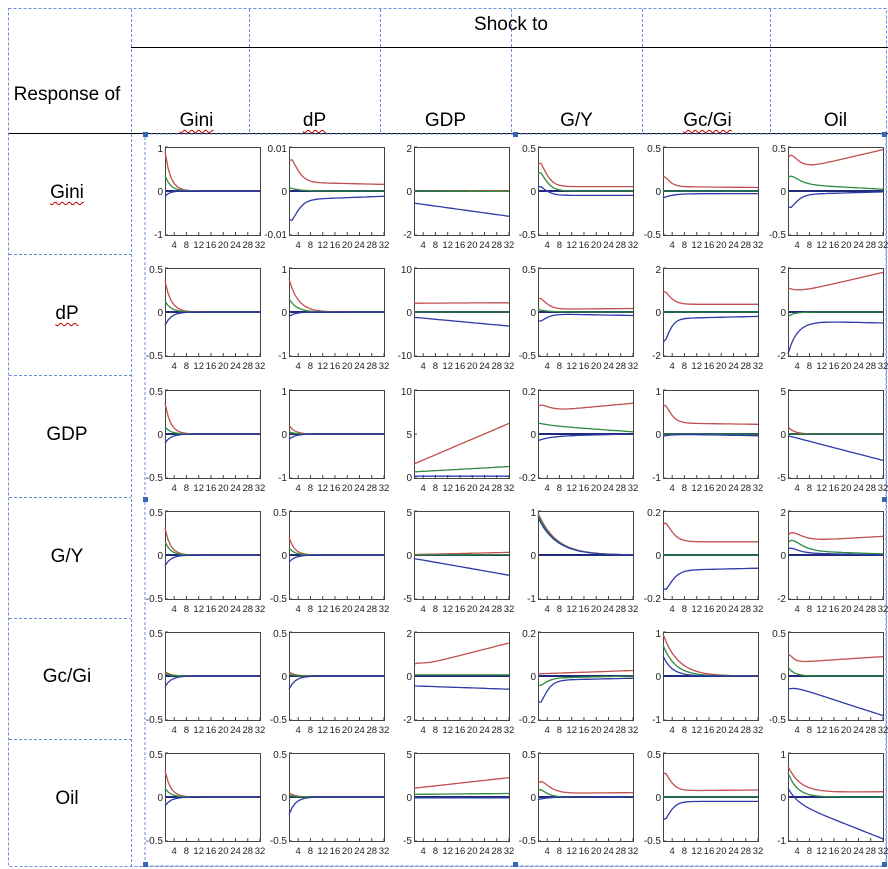 This screenshot has height=869, width=888. What do you see at coordinates (707, 120) in the screenshot?
I see `column-header-gcgi: Gc/Gi` at bounding box center [707, 120].